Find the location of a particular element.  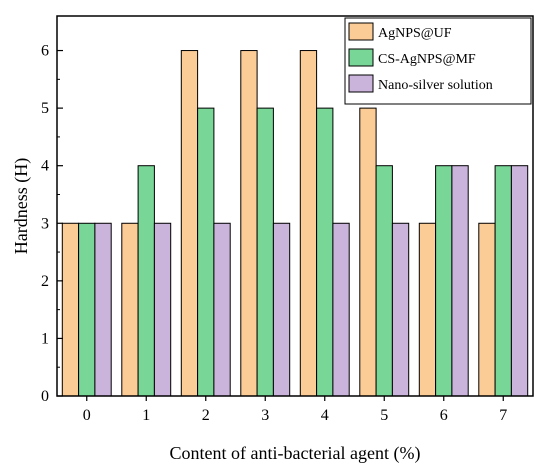

x-tick-label: 3 is located at coordinates (265, 415).